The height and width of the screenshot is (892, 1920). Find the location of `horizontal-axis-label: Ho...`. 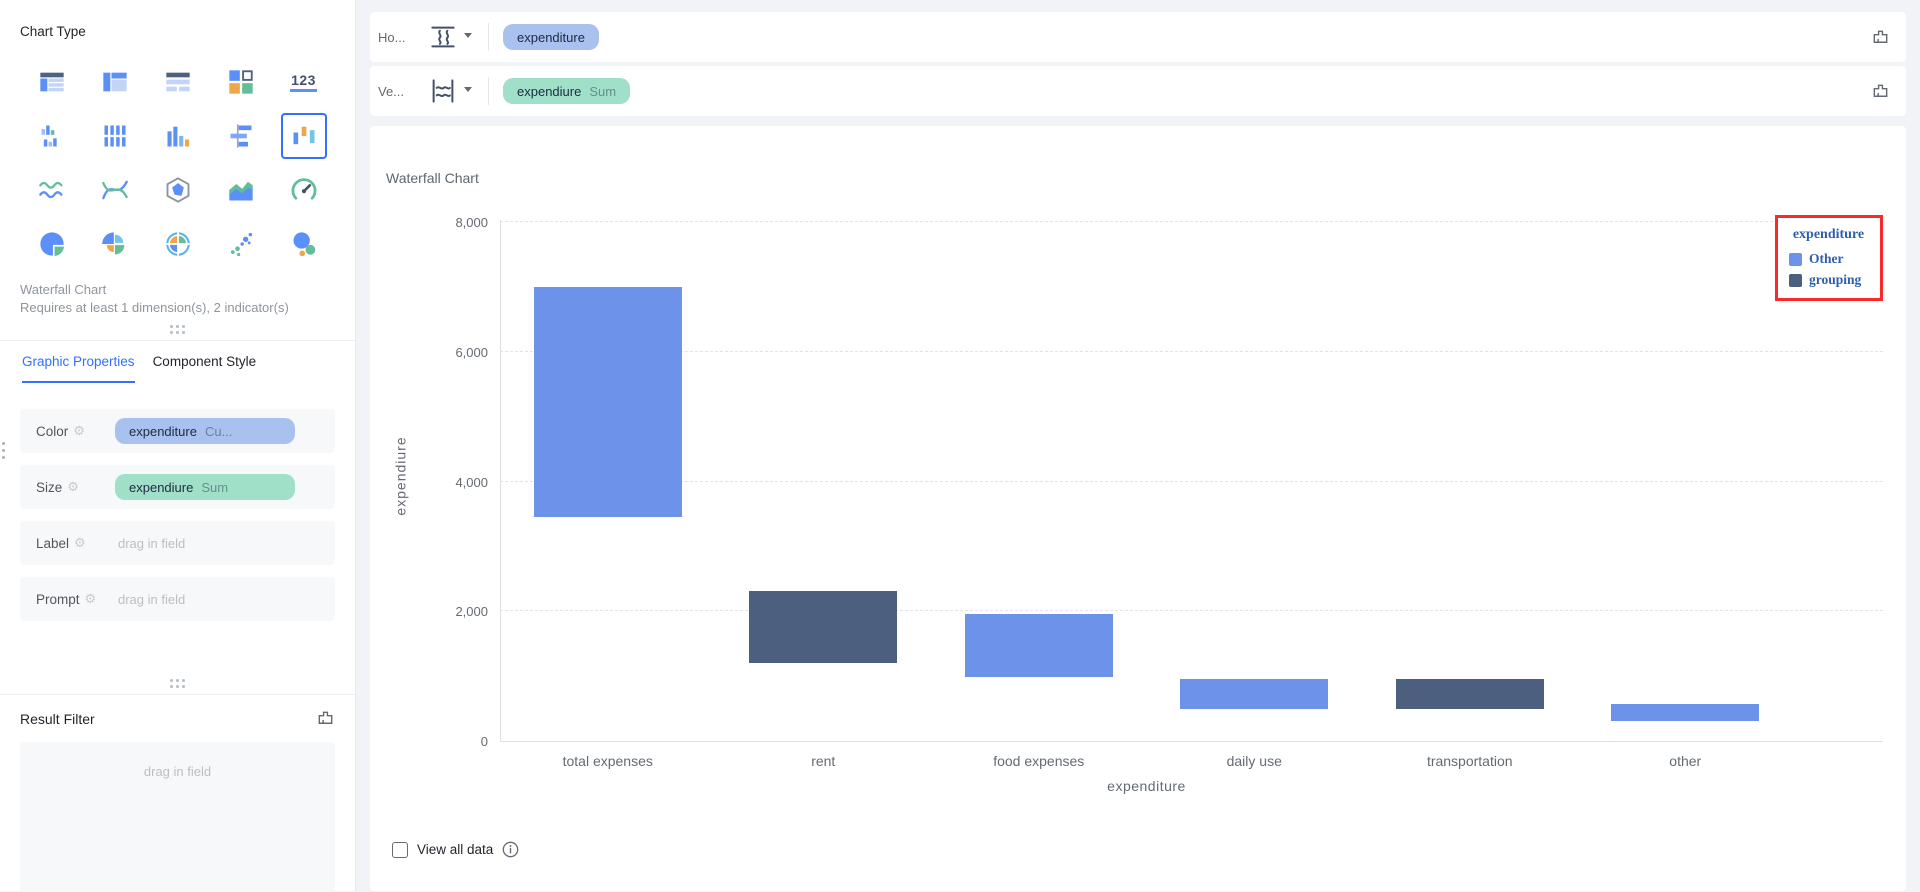

horizontal-axis-label: Ho... is located at coordinates (392, 37).